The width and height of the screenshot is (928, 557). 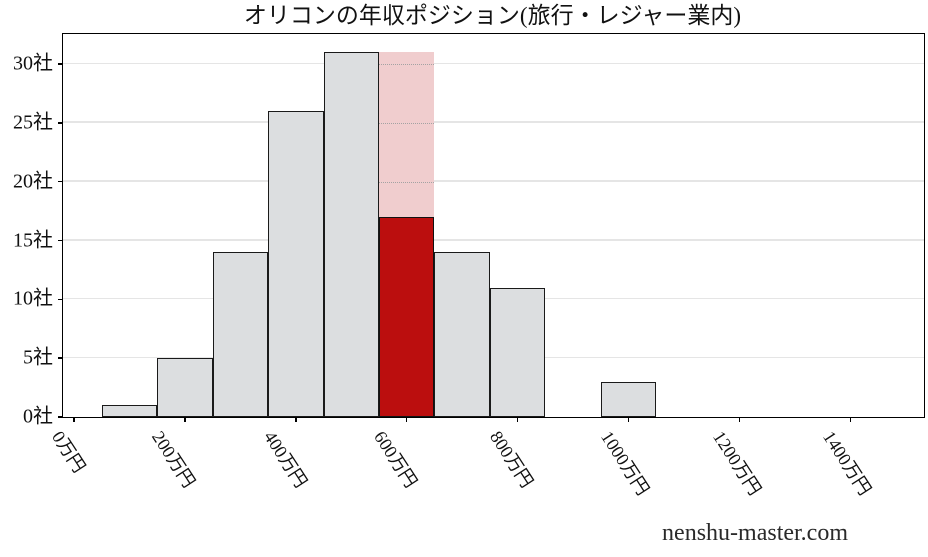 I want to click on chart-title: オリコンの年収ポジション(旅行・レジャー業内), so click(x=492, y=15).